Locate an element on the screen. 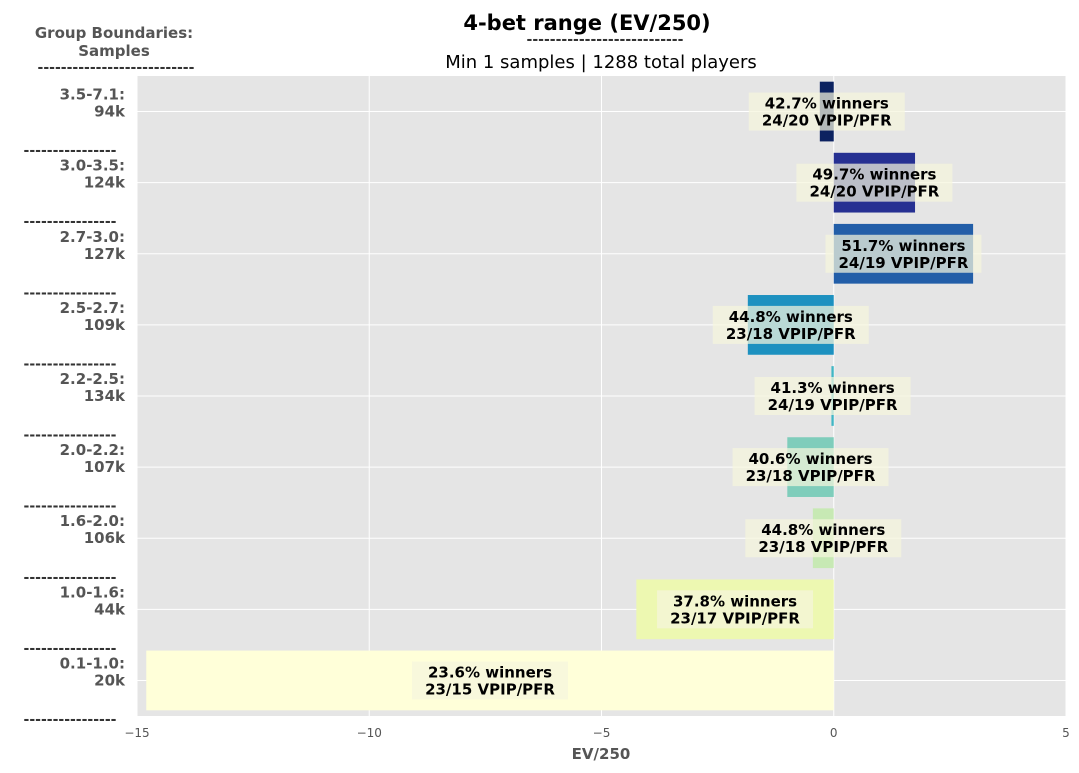  group-samples-4: 134k is located at coordinates (105, 396).